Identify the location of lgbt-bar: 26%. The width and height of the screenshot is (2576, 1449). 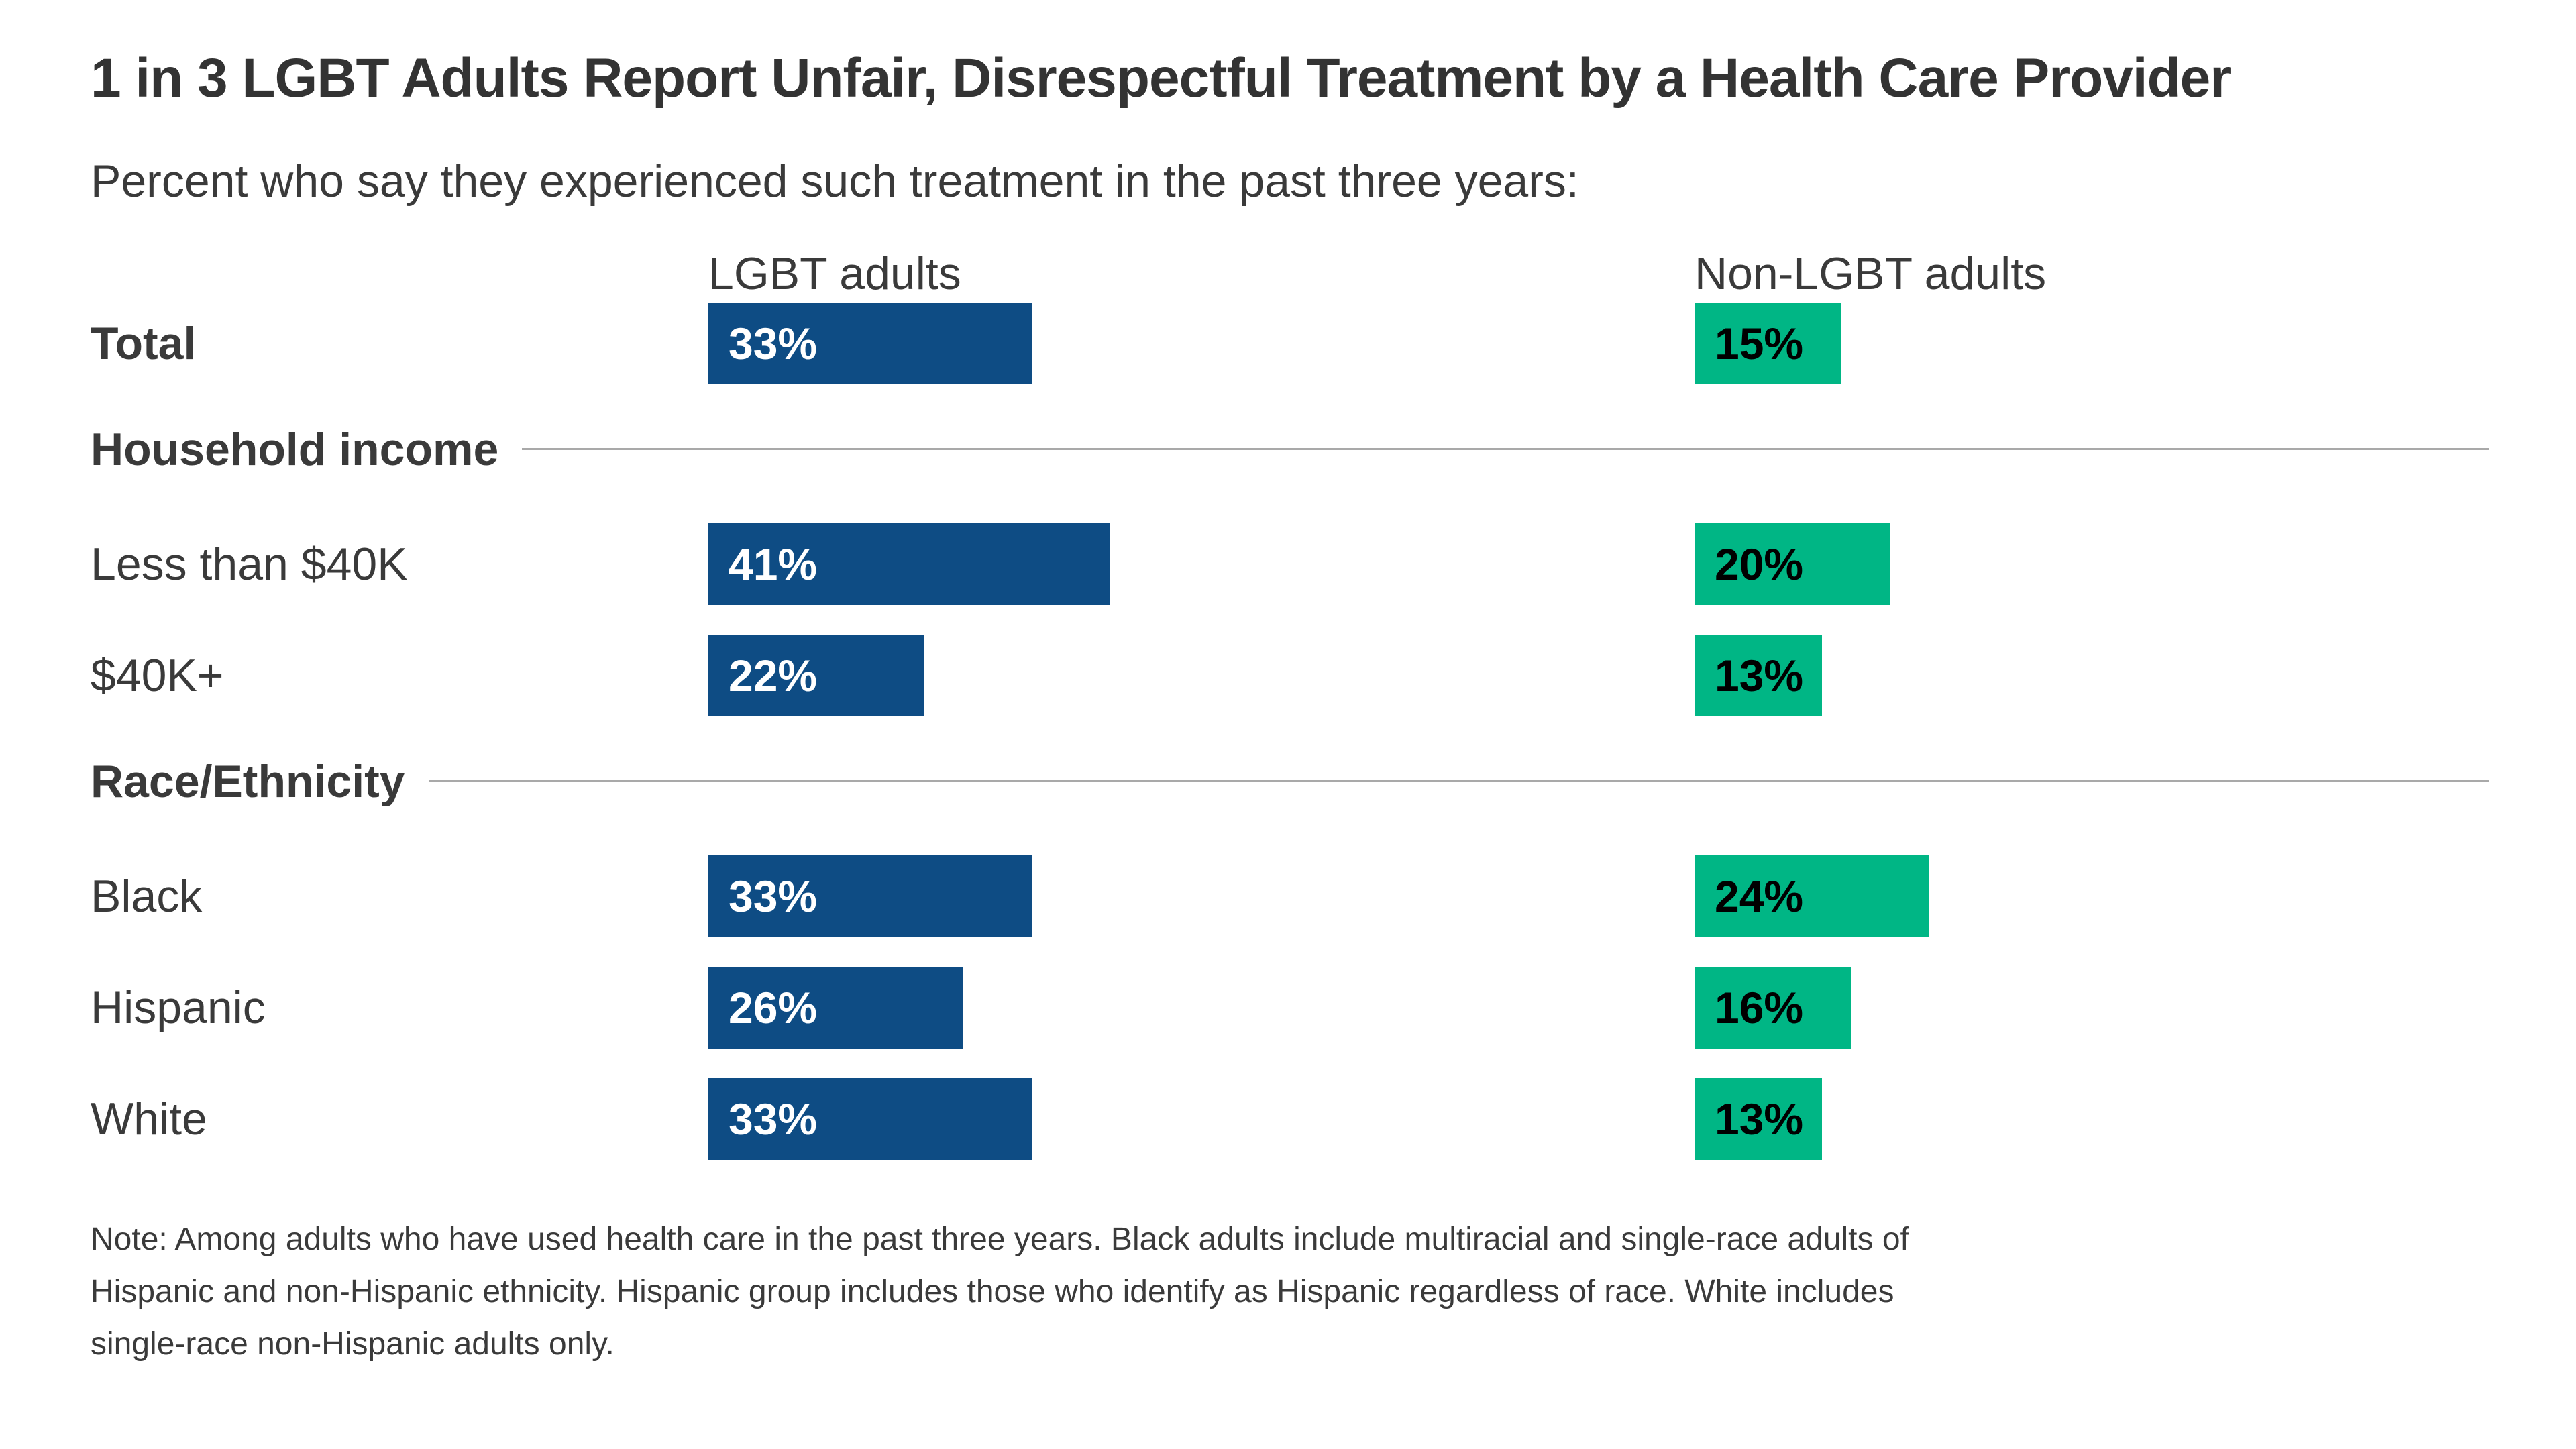
(835, 1008).